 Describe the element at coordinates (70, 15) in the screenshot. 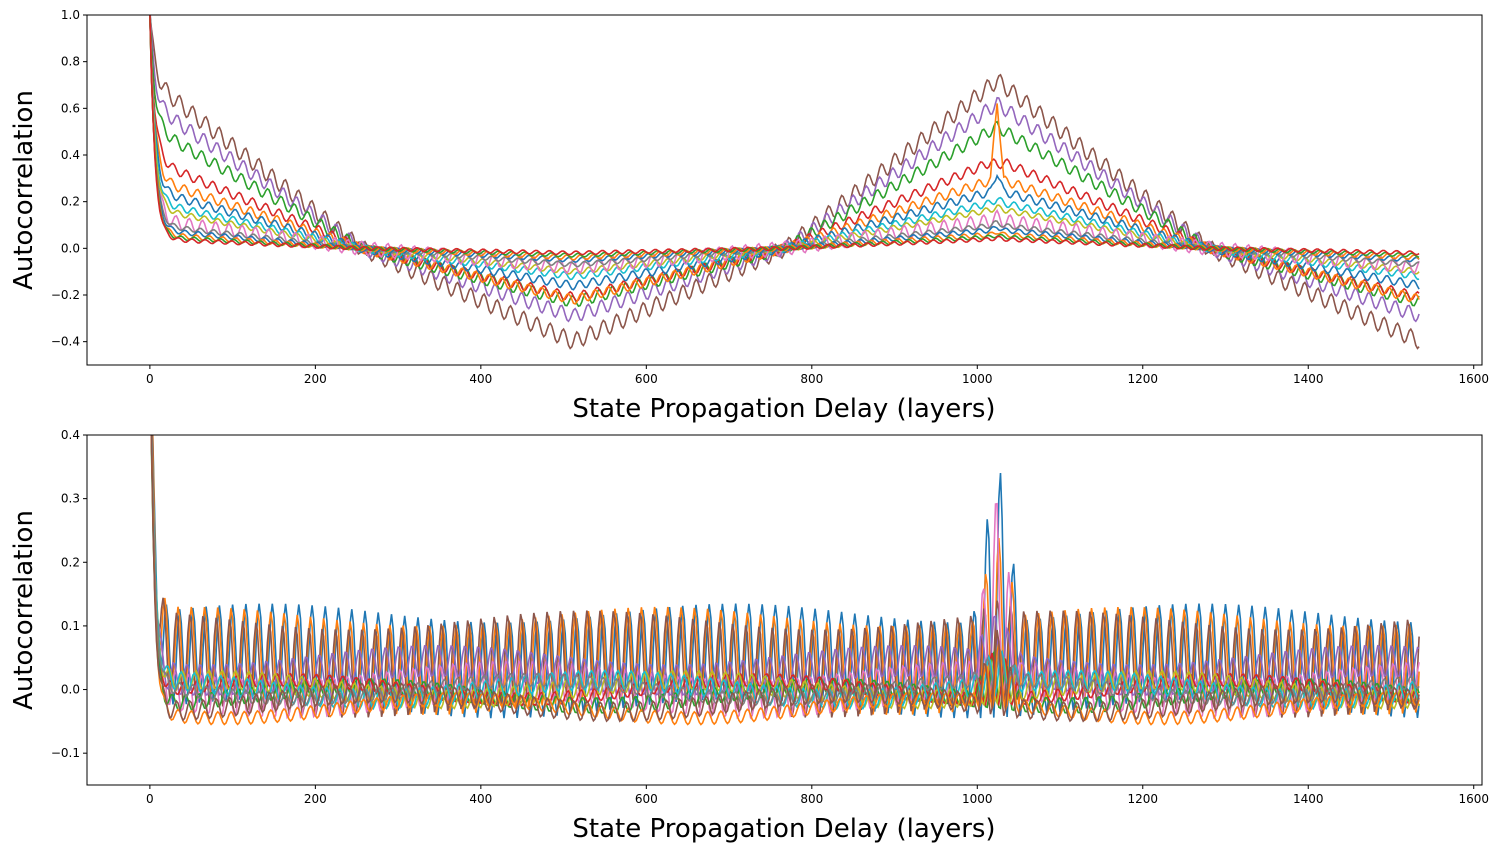

I see `top-y-tick-label: 1.0` at that location.